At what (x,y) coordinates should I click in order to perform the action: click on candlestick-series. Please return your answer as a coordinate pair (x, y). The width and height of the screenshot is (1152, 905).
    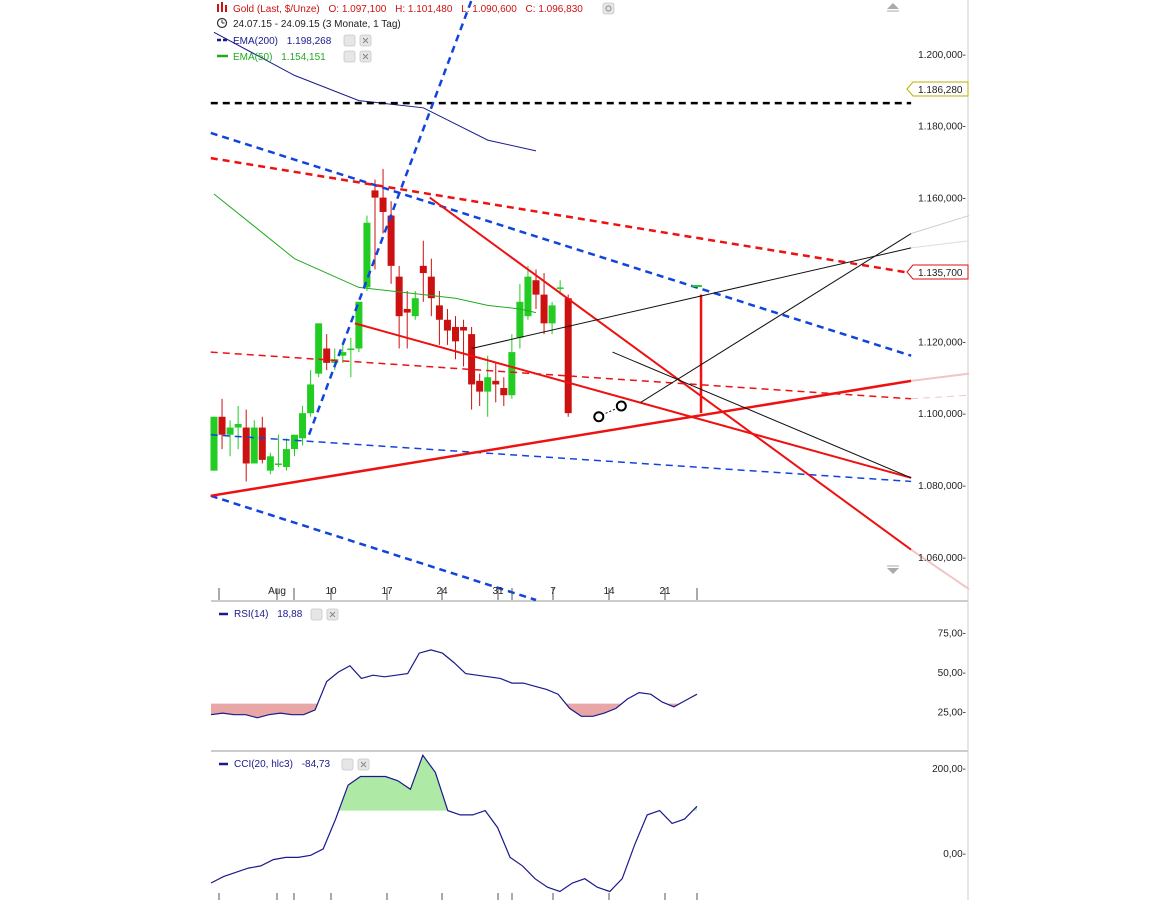
    Looking at the image, I should click on (391, 325).